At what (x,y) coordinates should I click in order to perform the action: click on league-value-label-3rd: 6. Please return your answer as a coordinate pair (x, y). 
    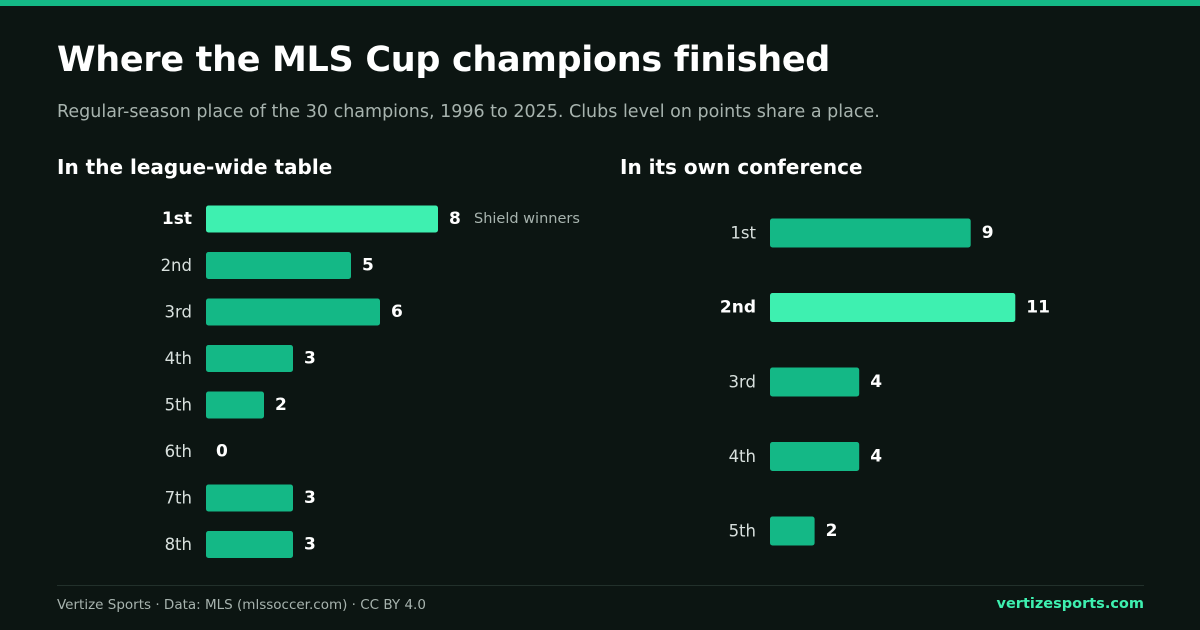
    Looking at the image, I should click on (397, 312).